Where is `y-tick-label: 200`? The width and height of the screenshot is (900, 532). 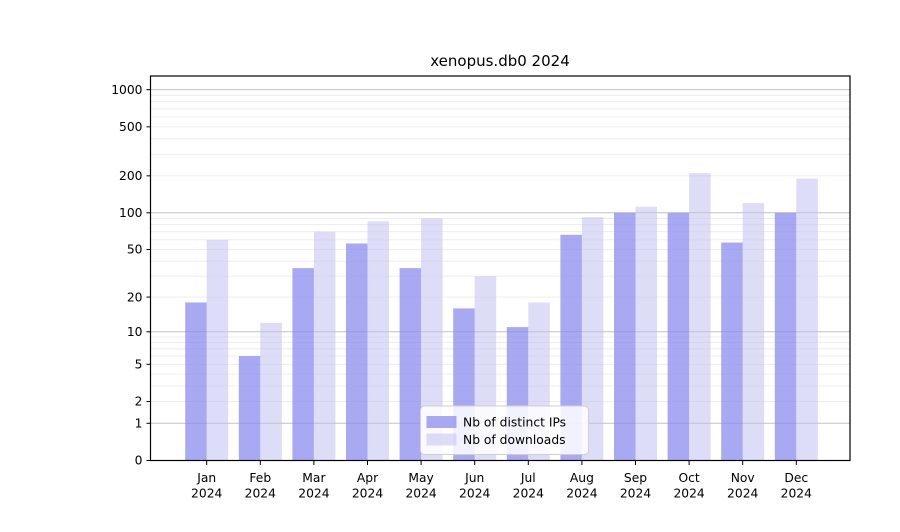
y-tick-label: 200 is located at coordinates (130, 176).